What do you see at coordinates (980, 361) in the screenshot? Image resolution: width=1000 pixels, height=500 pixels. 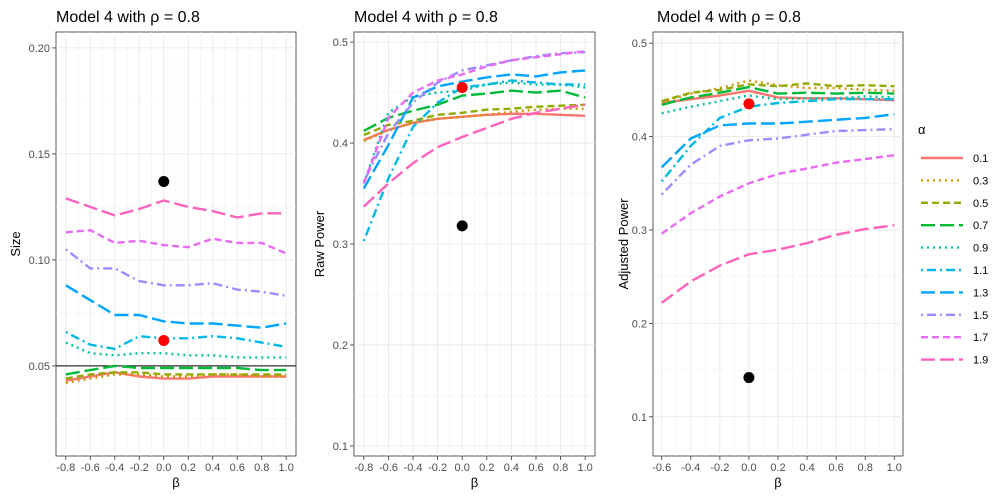 I see `legend-label: 1.9` at bounding box center [980, 361].